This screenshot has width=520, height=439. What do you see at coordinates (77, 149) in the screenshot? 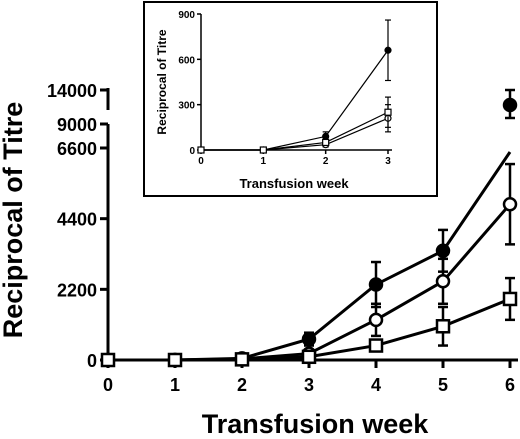
I see `main-y-tick-label: 6600` at bounding box center [77, 149].